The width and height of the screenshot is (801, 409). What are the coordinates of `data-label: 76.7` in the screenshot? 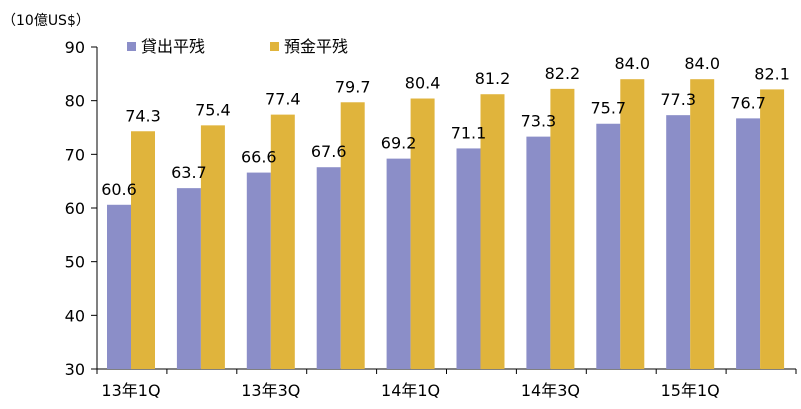 It's located at (748, 102).